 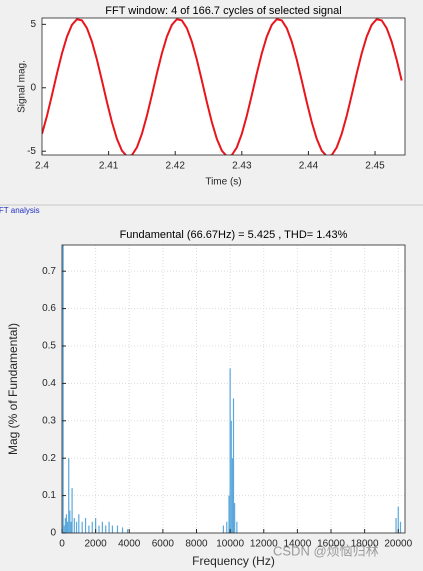 What do you see at coordinates (109, 166) in the screenshot?
I see `x-tick-label: 2.41` at bounding box center [109, 166].